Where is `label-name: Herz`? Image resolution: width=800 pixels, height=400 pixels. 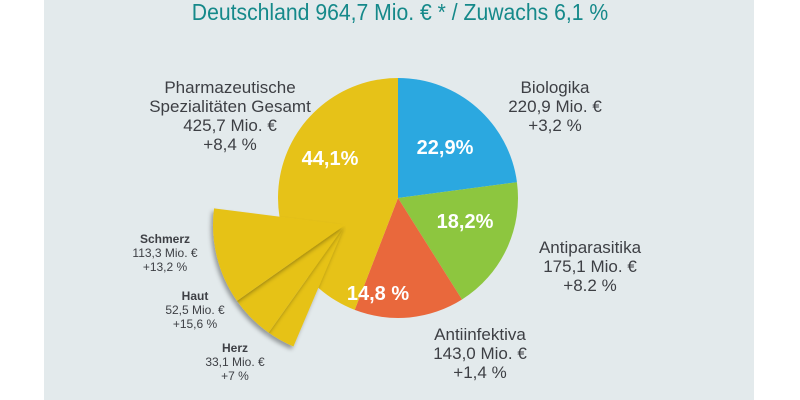
label-name: Herz is located at coordinates (234, 348).